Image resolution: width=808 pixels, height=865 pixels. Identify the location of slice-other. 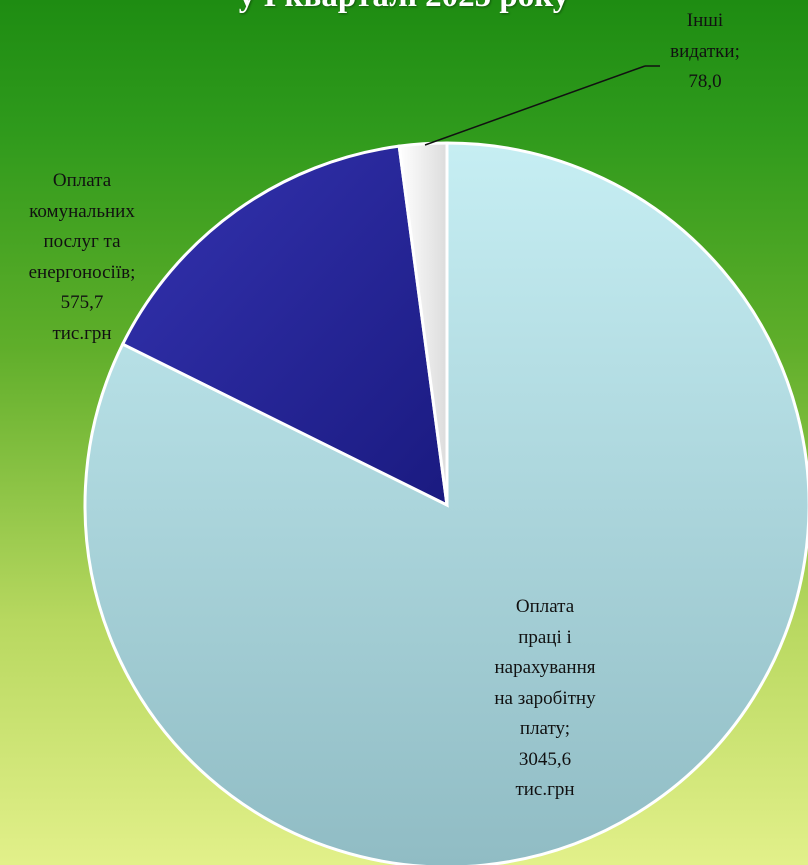
(423, 323).